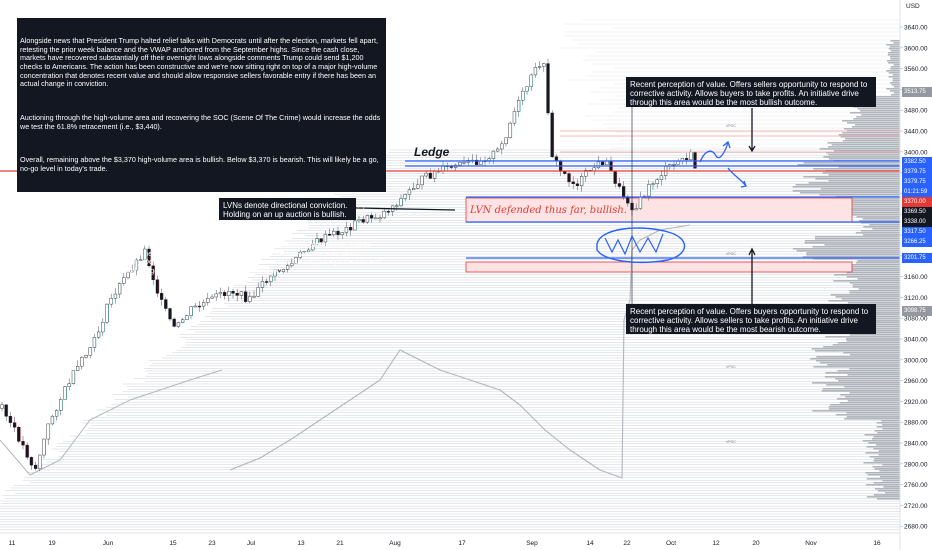 This screenshot has height=550, width=932. I want to click on w-scribble, so click(634, 244).